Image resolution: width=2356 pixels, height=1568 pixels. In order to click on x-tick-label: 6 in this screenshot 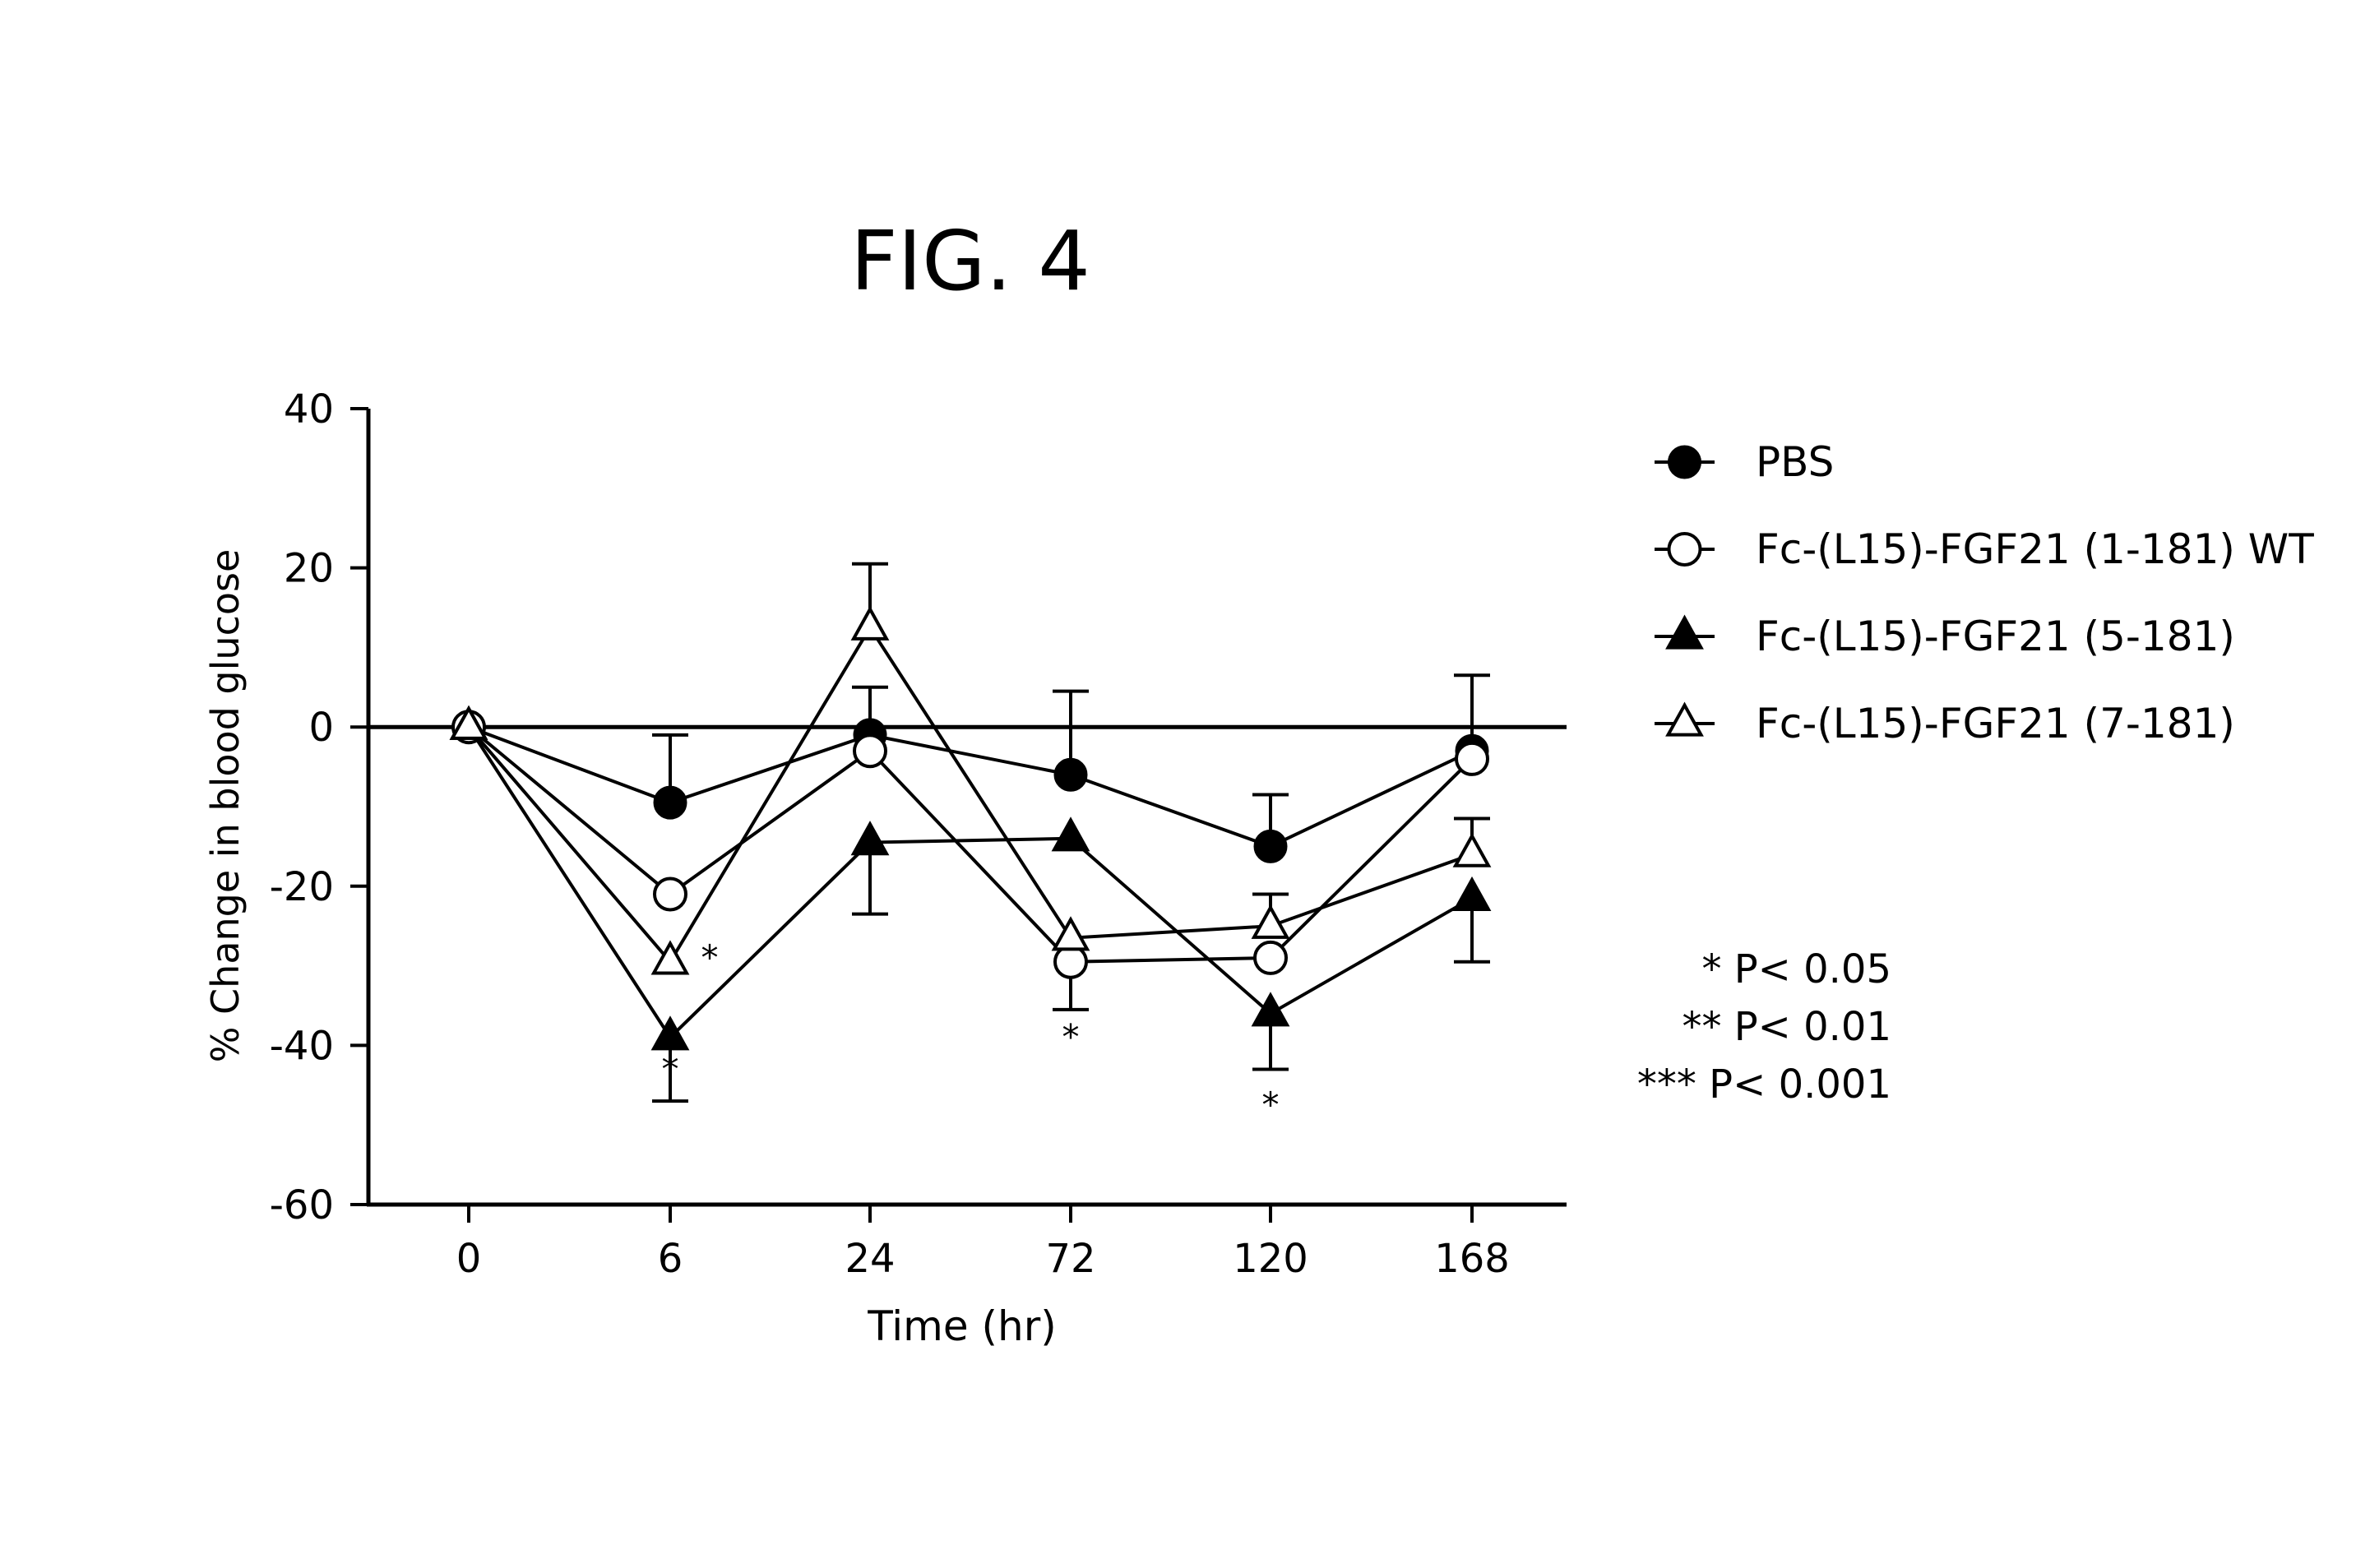, I will do `click(670, 1259)`.